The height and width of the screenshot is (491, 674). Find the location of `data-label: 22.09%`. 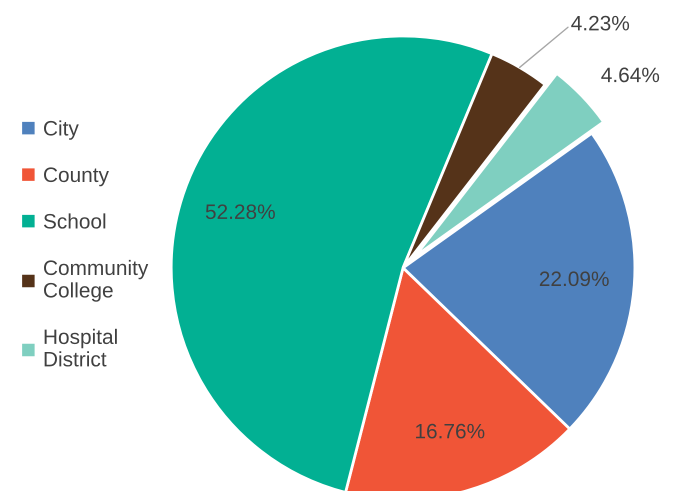

data-label: 22.09% is located at coordinates (574, 278).